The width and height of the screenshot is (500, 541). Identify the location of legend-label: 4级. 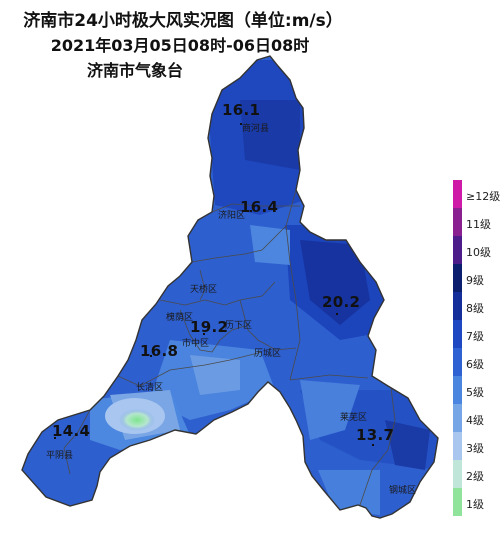
(475, 420).